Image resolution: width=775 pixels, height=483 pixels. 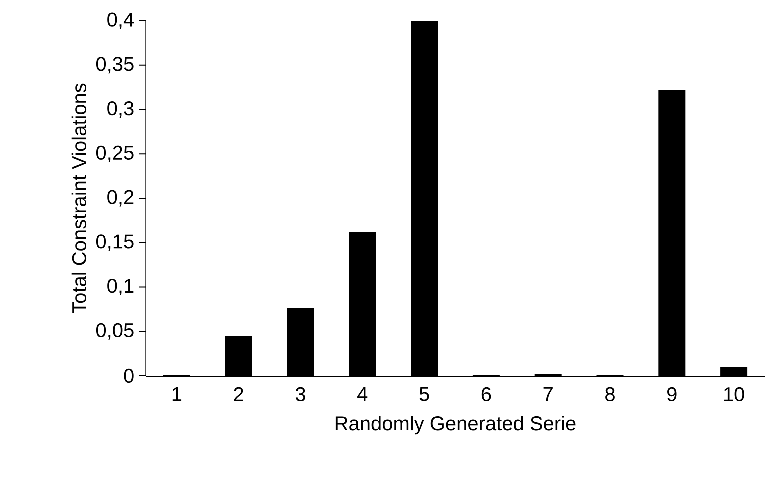 What do you see at coordinates (456, 425) in the screenshot?
I see `x-axis-title: Randomly Generated Serie` at bounding box center [456, 425].